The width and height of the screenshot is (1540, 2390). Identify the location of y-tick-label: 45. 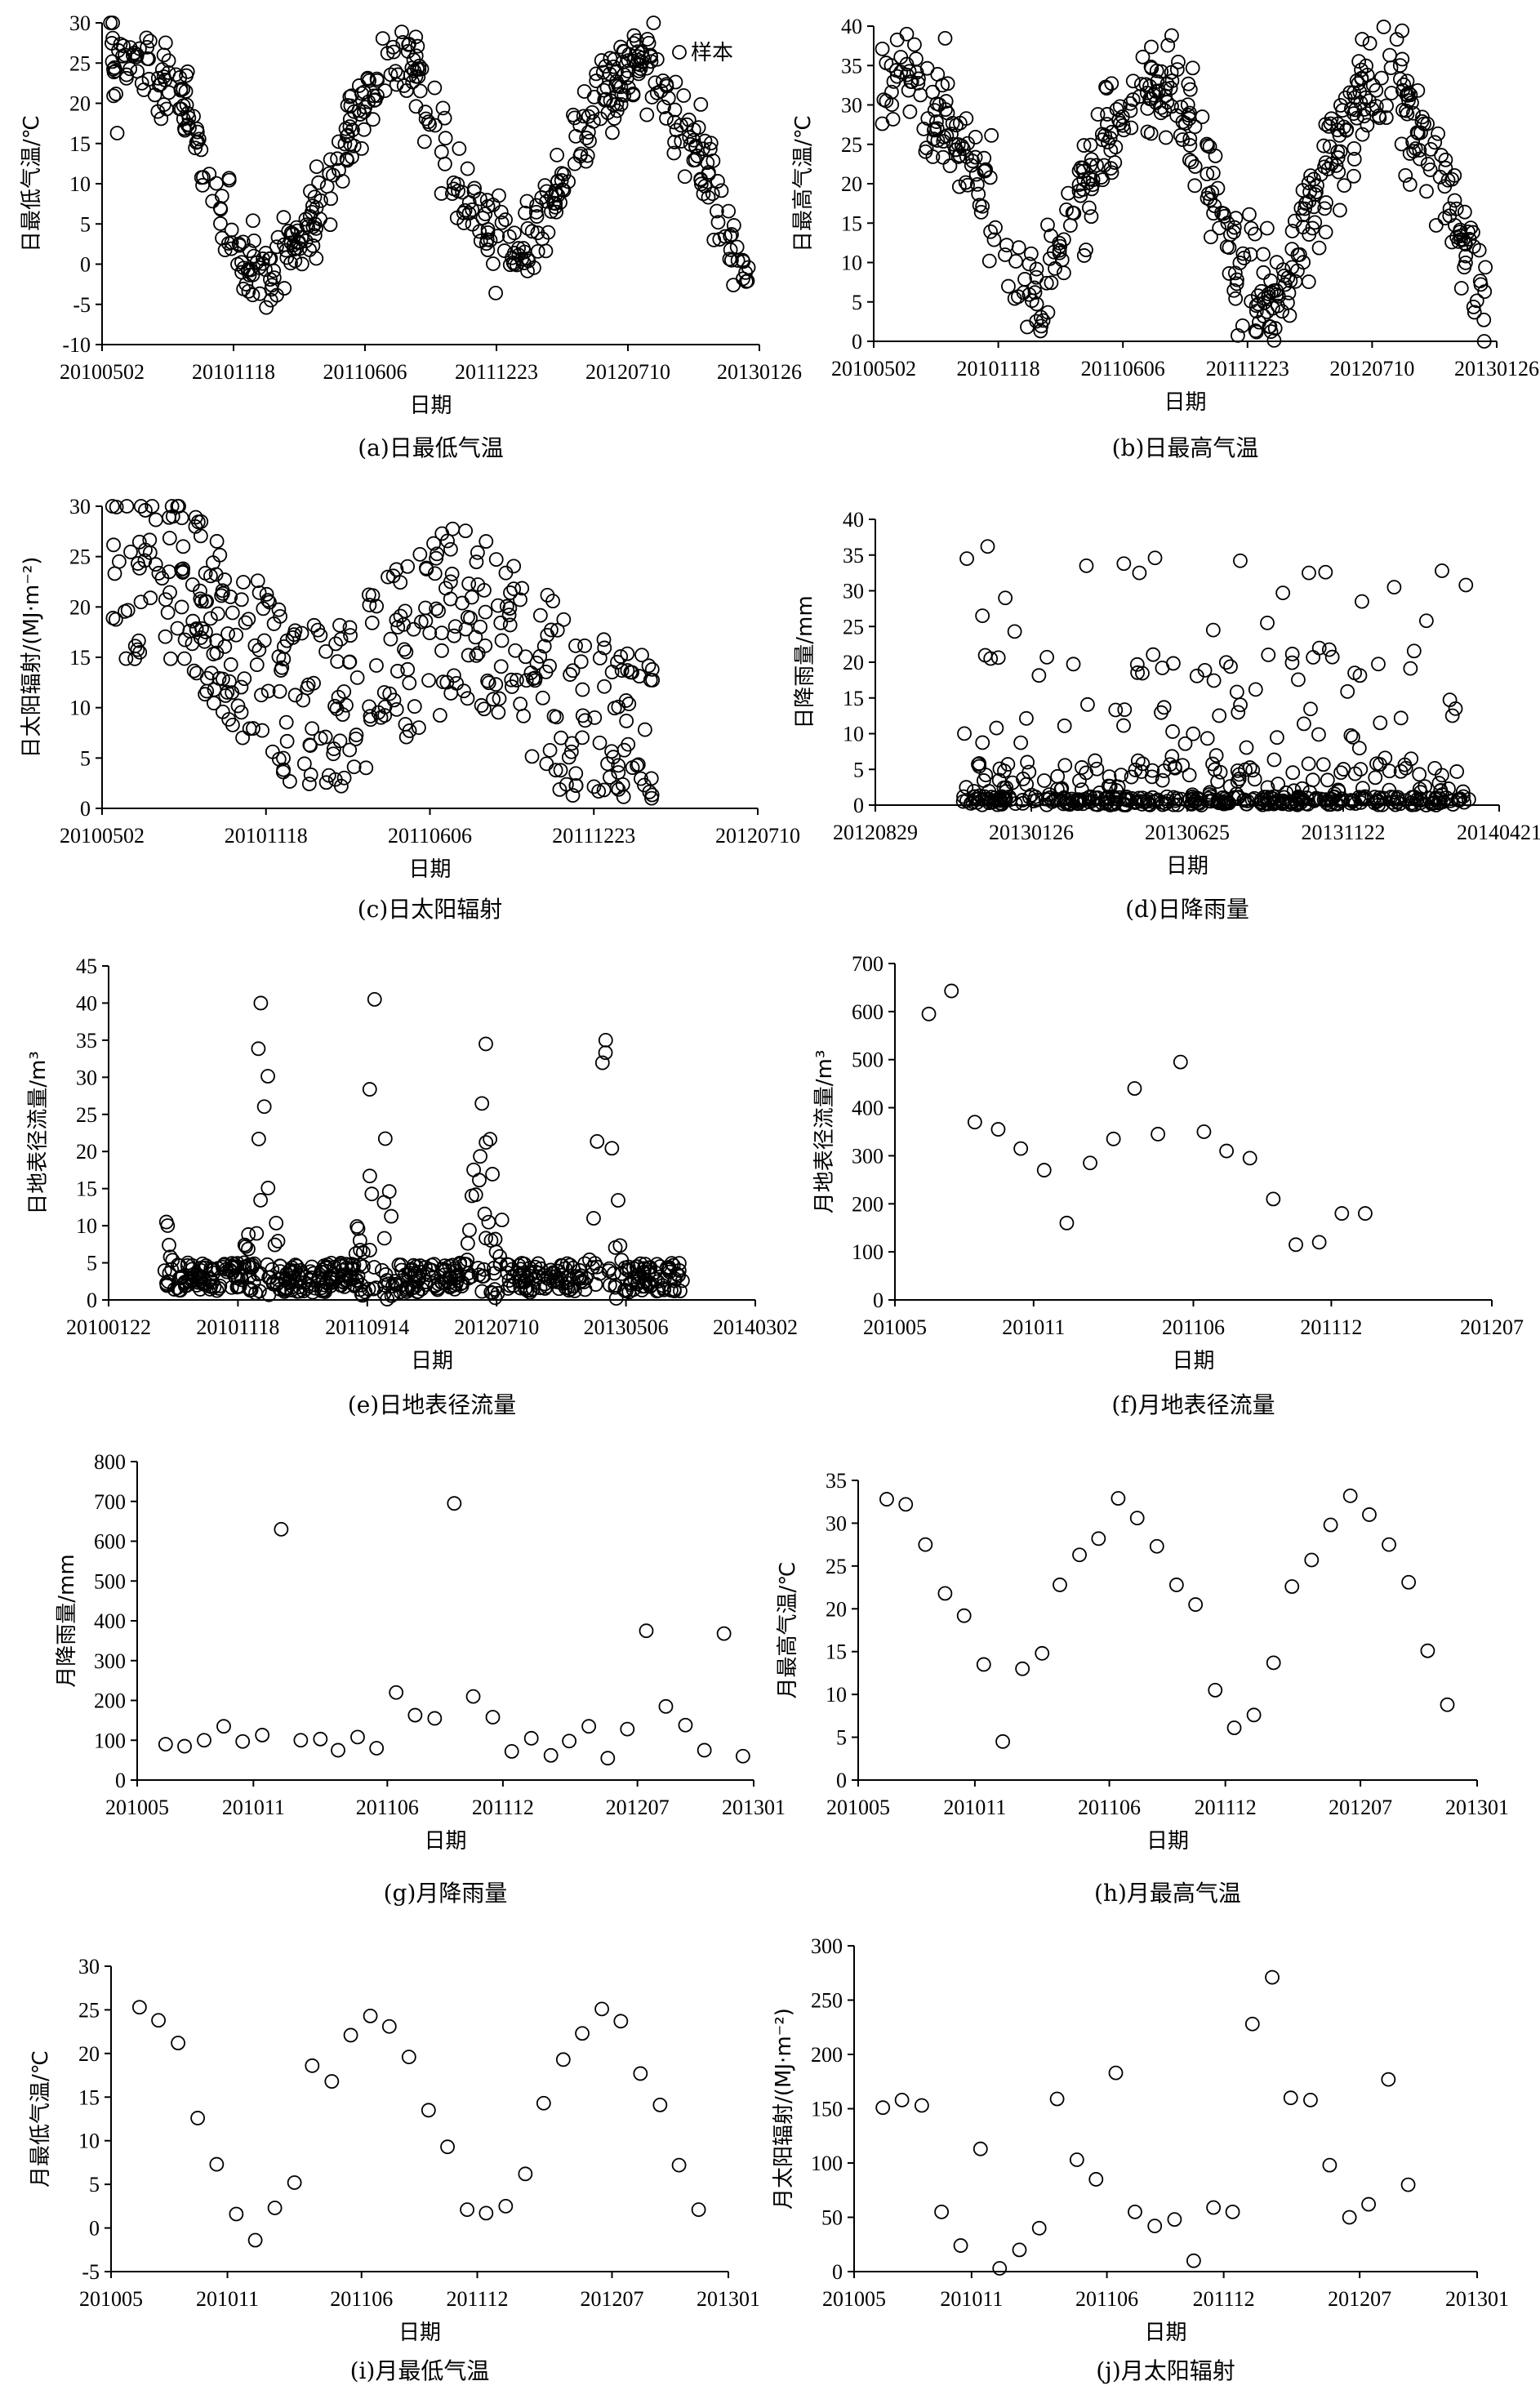
(86, 966).